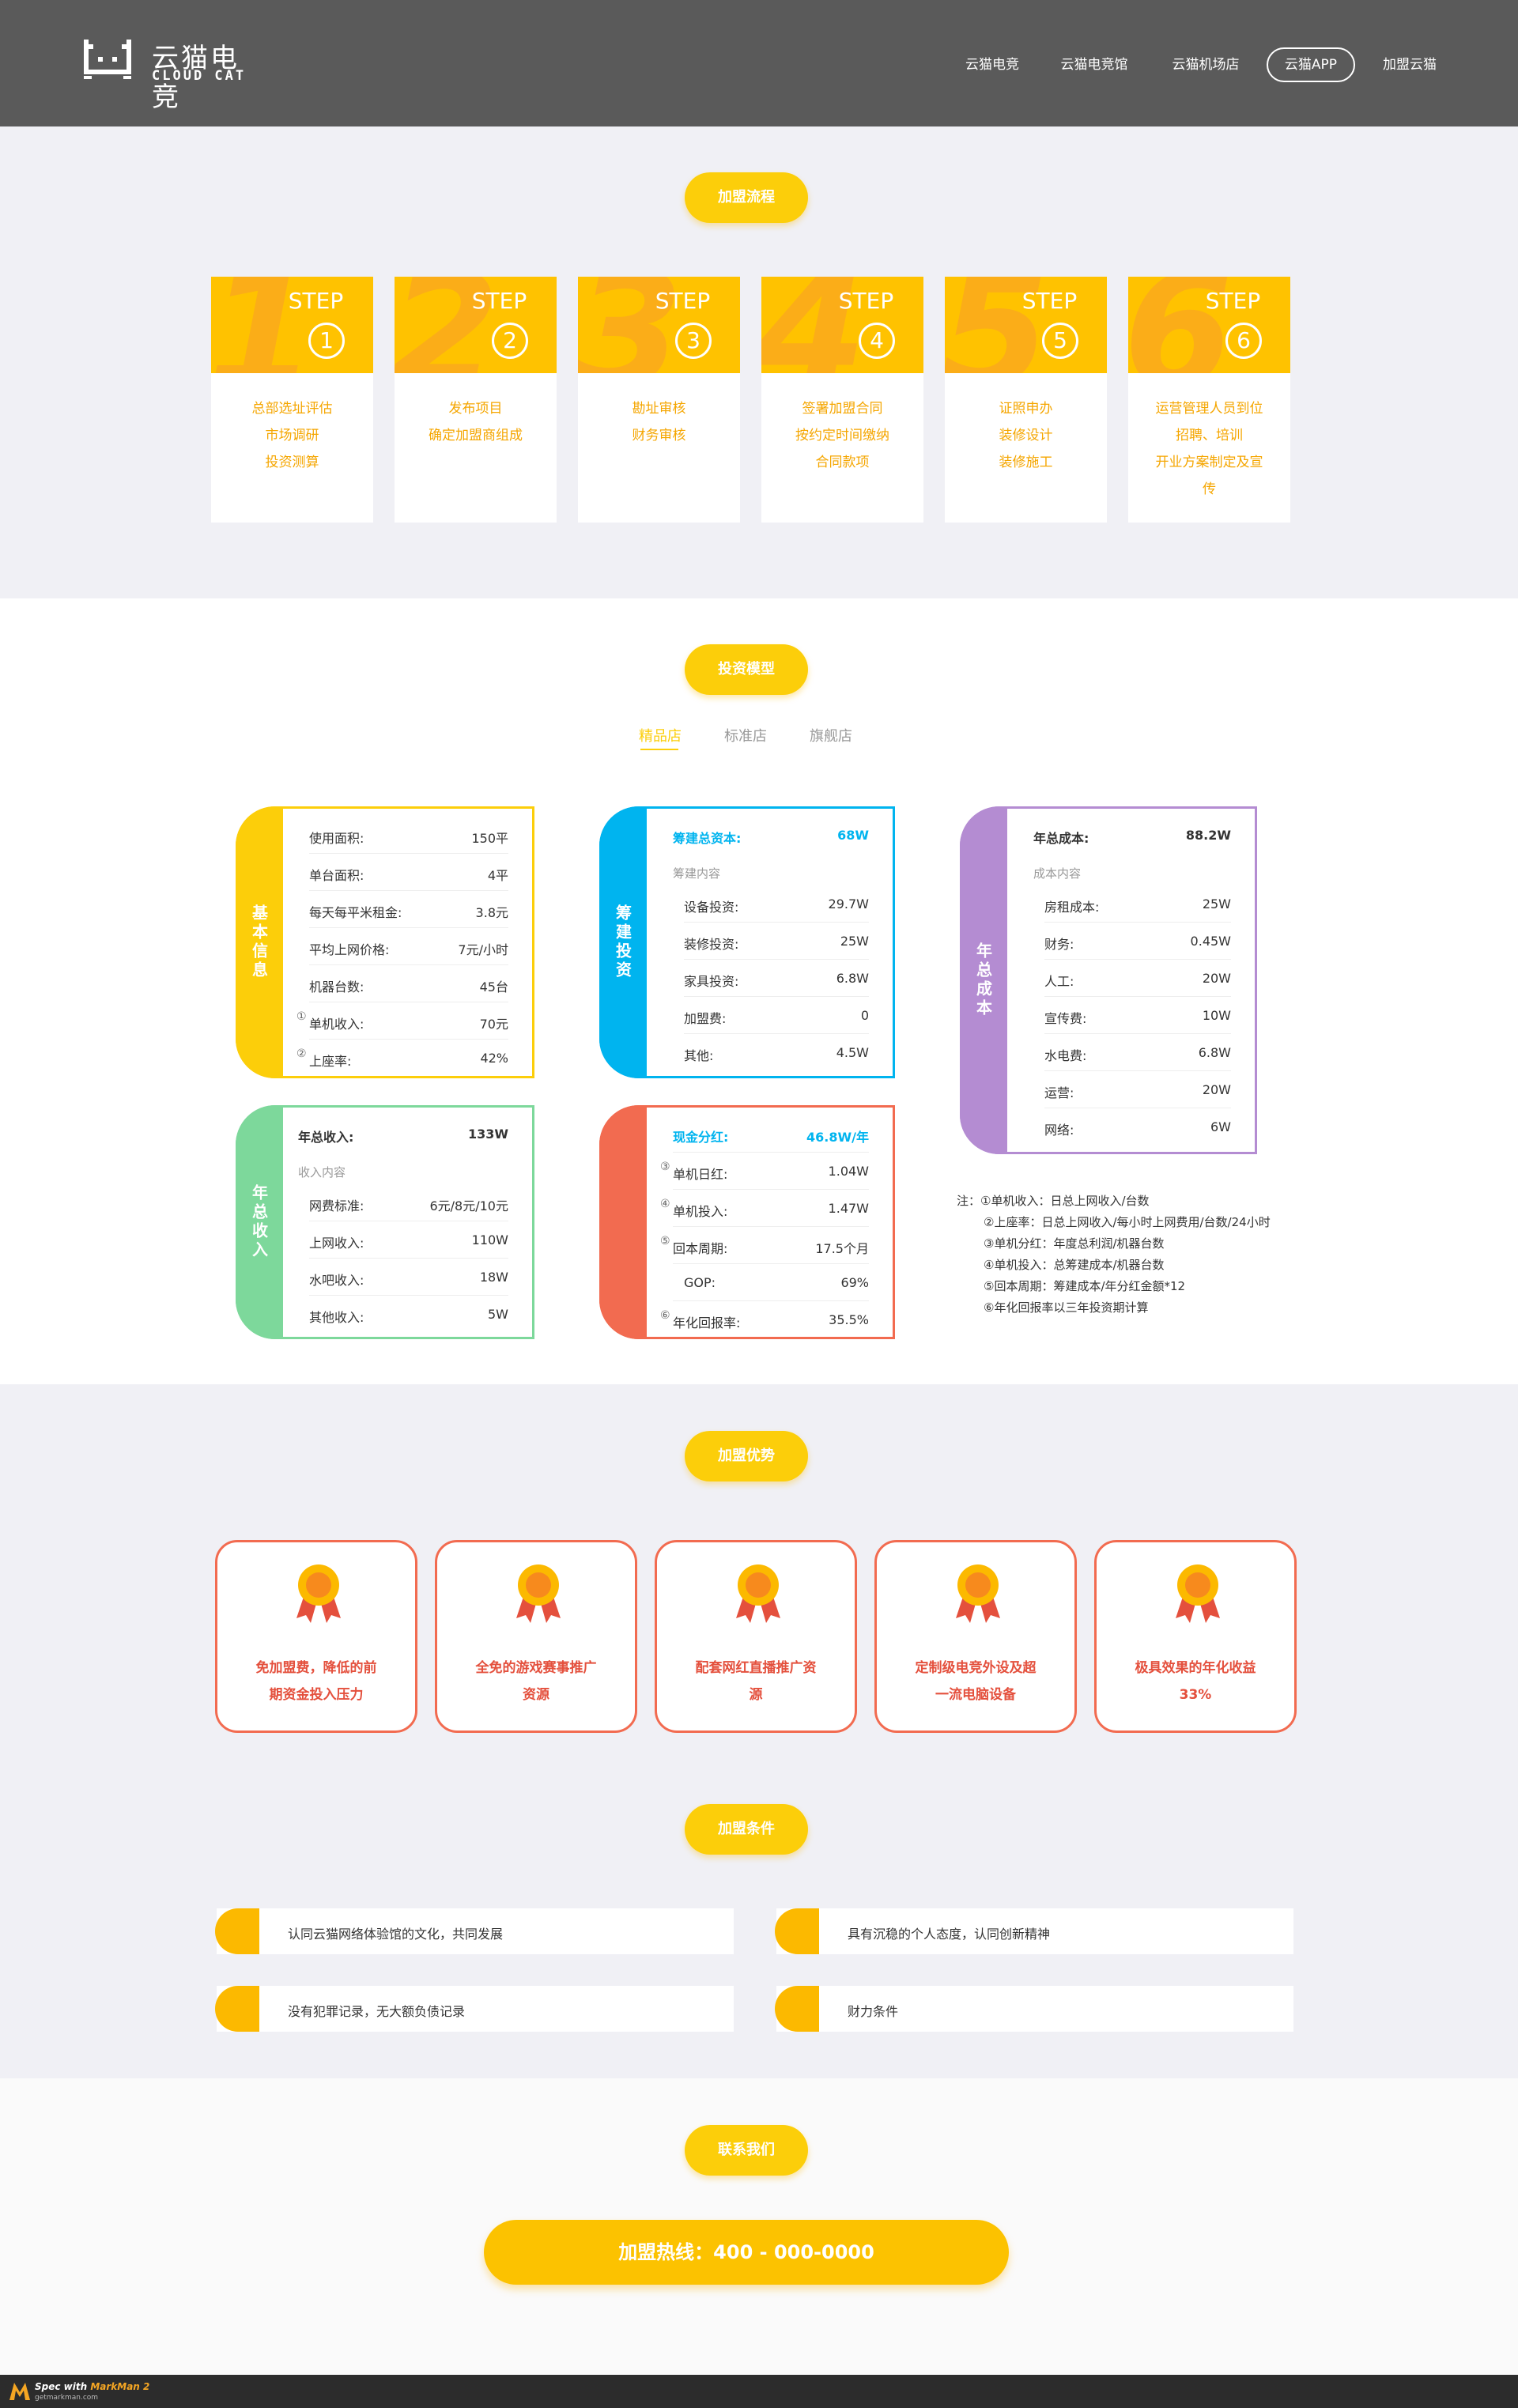 The image size is (1518, 2408). What do you see at coordinates (1026, 435) in the screenshot?
I see `step-text-line: 装修设计` at bounding box center [1026, 435].